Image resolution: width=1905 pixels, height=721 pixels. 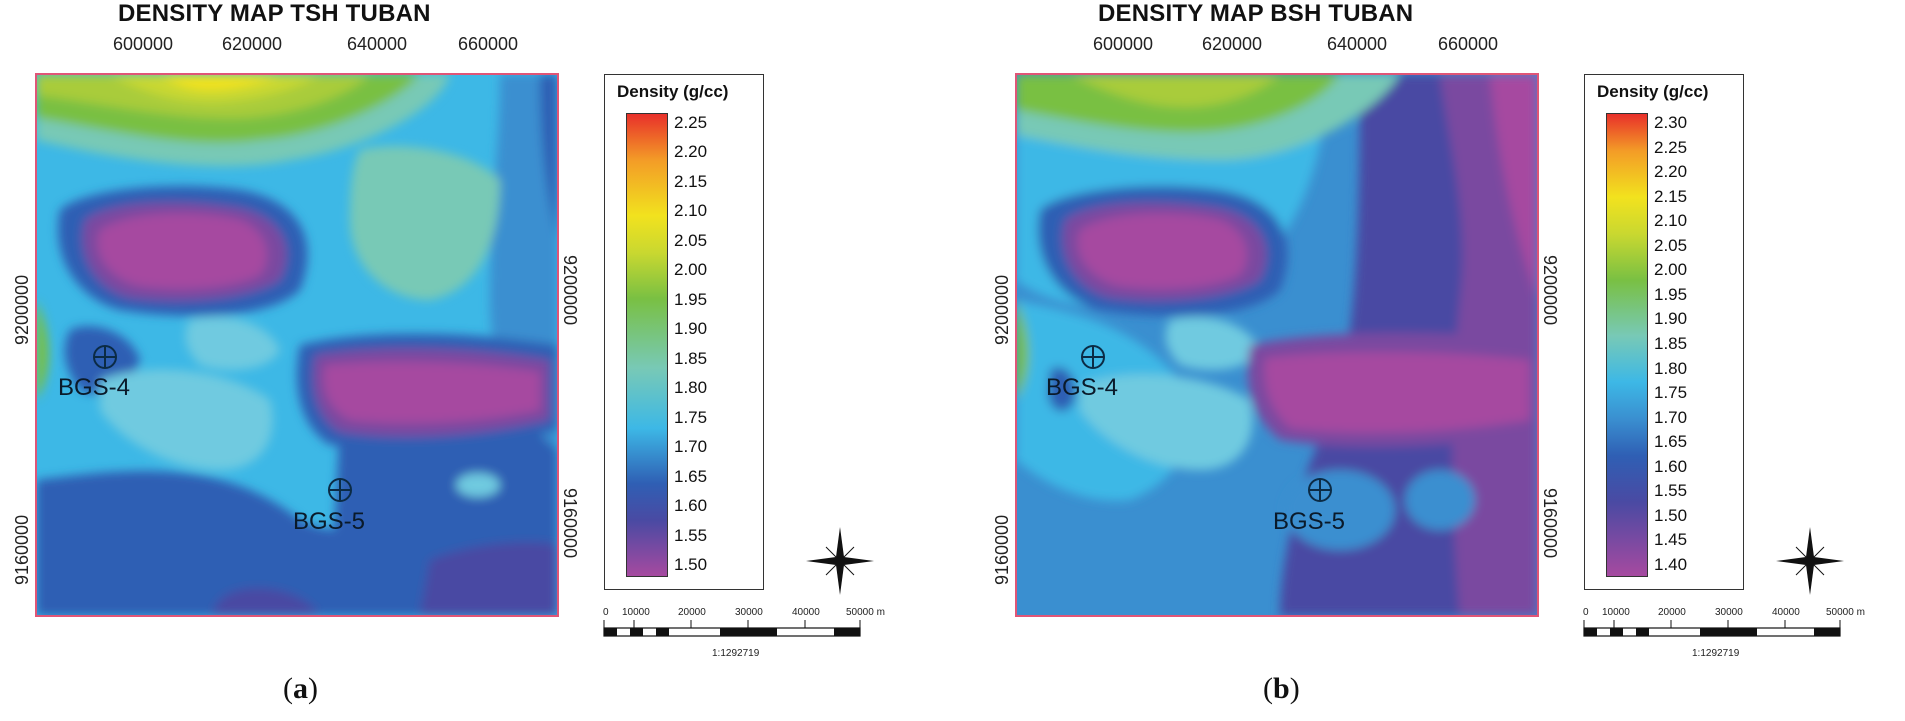 I want to click on caption-letter: a, so click(x=300, y=688).